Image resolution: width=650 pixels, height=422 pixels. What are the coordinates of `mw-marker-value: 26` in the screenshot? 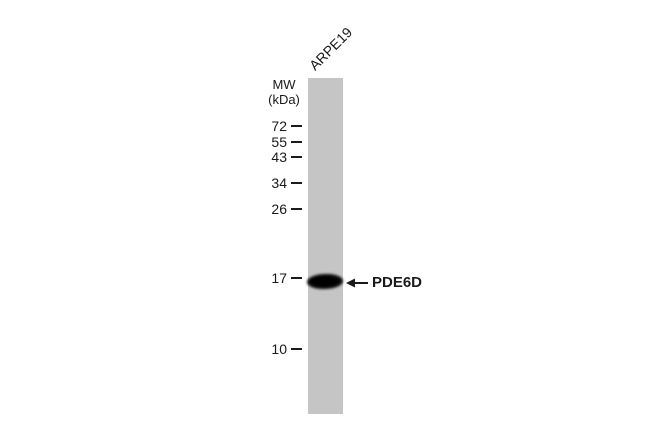 It's located at (279, 209).